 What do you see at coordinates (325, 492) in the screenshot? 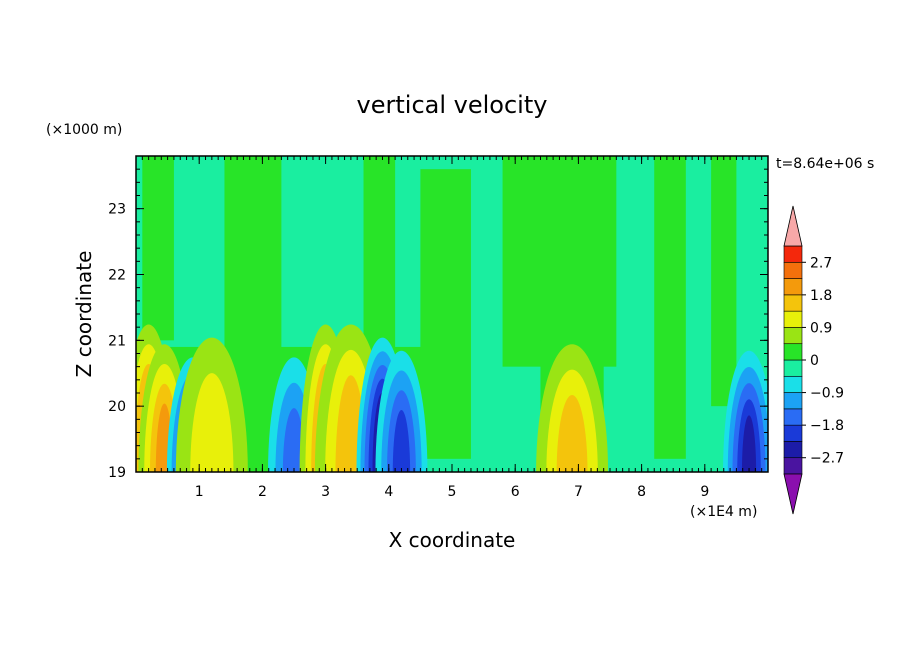
I see `x-tick-label: 3` at bounding box center [325, 492].